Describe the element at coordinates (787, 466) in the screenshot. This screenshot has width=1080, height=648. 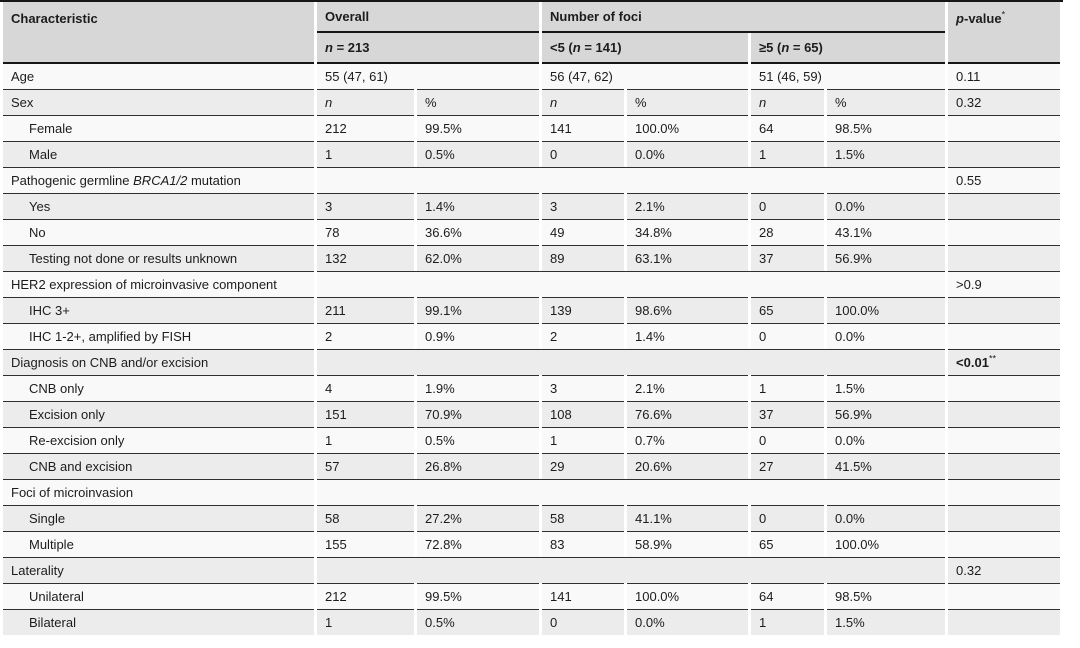
I see `ge5-n: 27` at that location.